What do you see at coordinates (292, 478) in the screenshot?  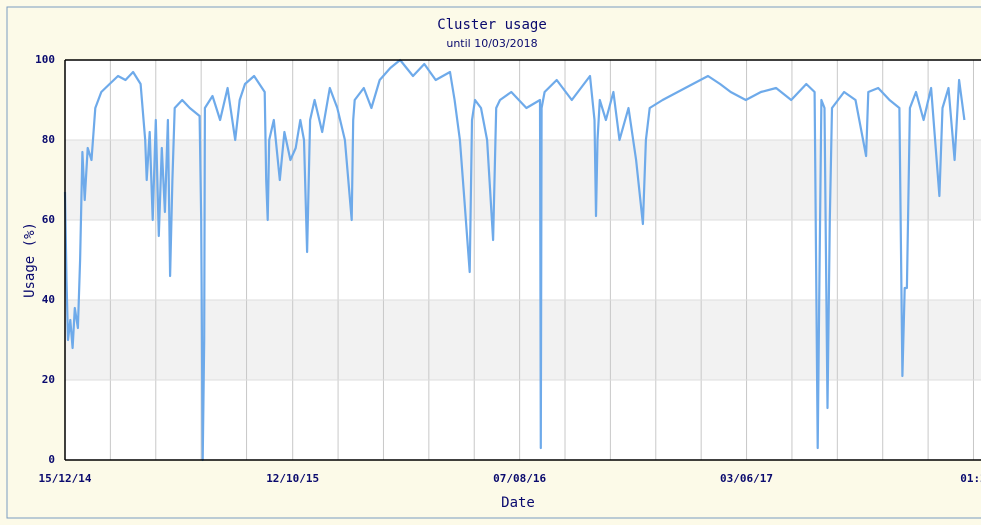 I see `x-tick-label: 12/10/15` at bounding box center [292, 478].